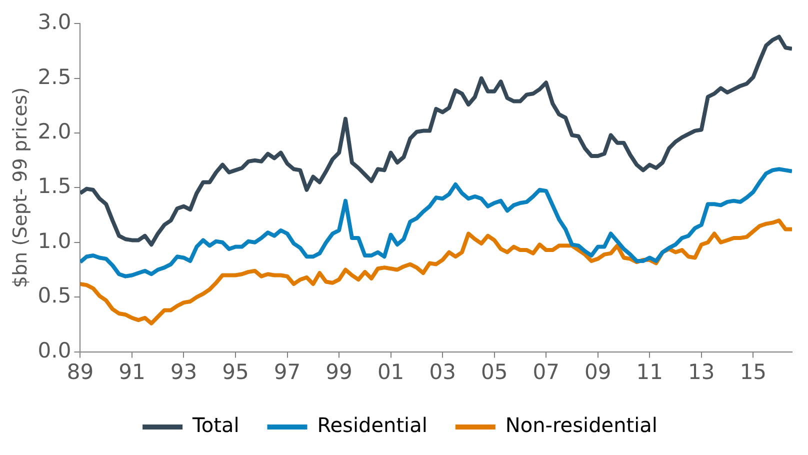 This screenshot has width=808, height=455. I want to click on y-tick-label: 2.0, so click(55, 131).